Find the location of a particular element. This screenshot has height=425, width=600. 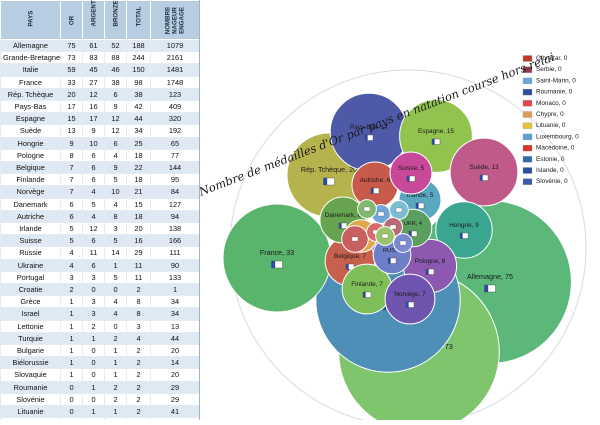

cell-nageurs: 65 is located at coordinates (174, 143).